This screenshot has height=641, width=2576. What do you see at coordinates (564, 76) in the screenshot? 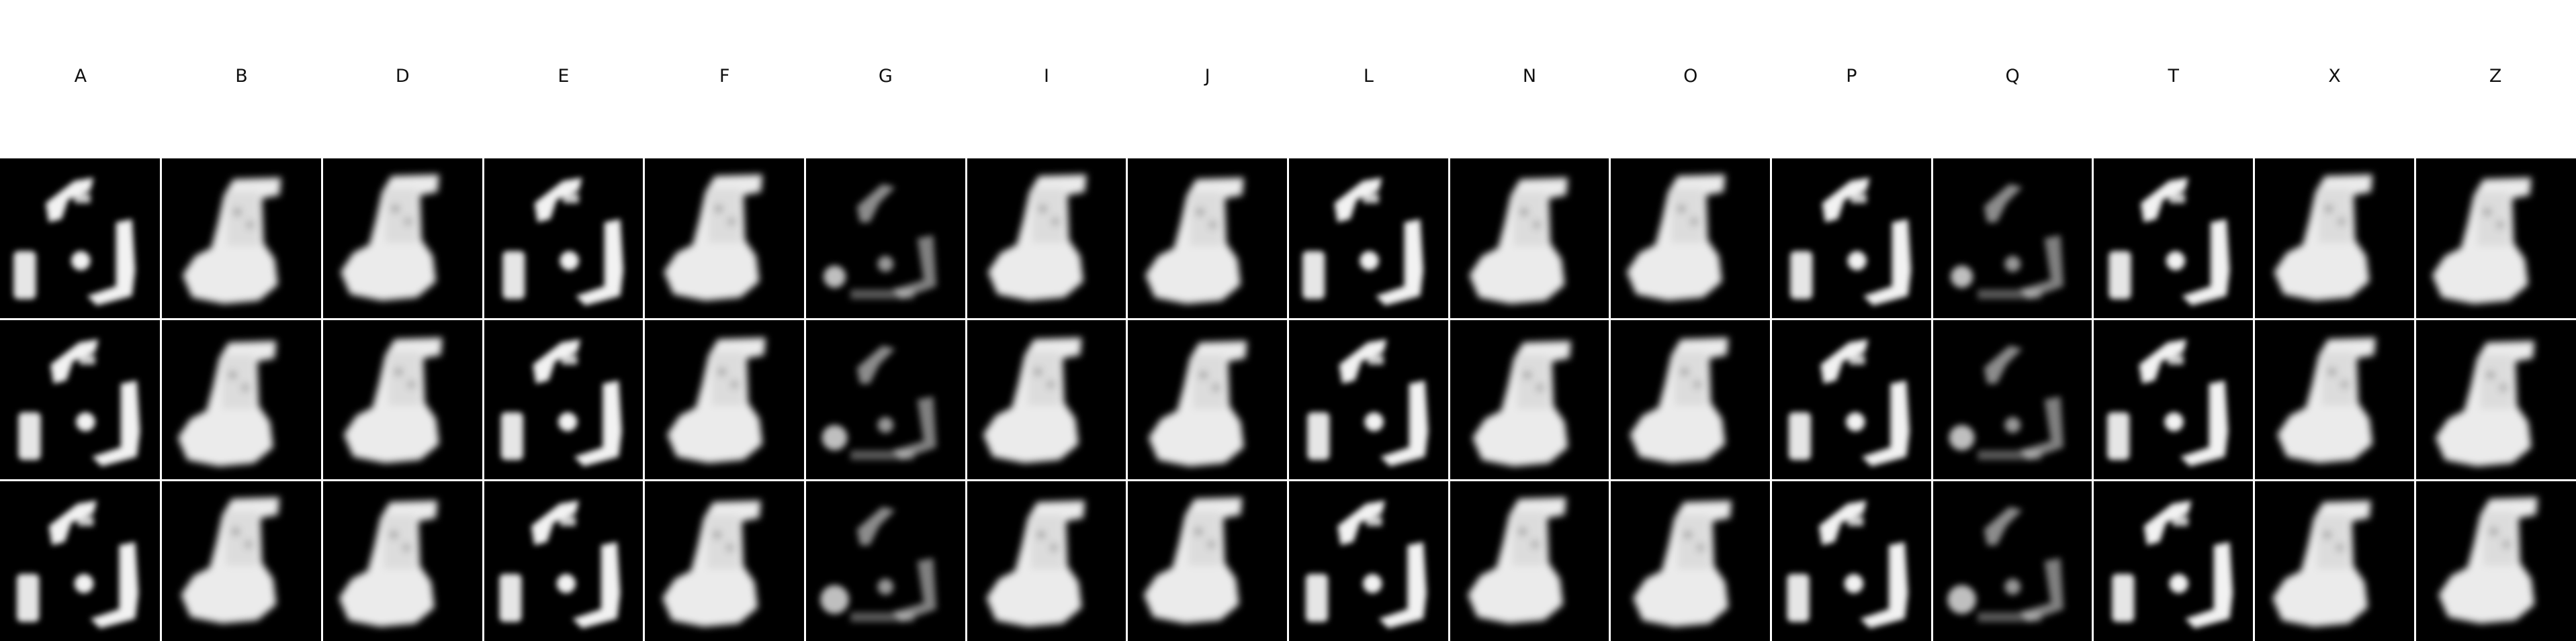
I see `column-label-e: E` at bounding box center [564, 76].